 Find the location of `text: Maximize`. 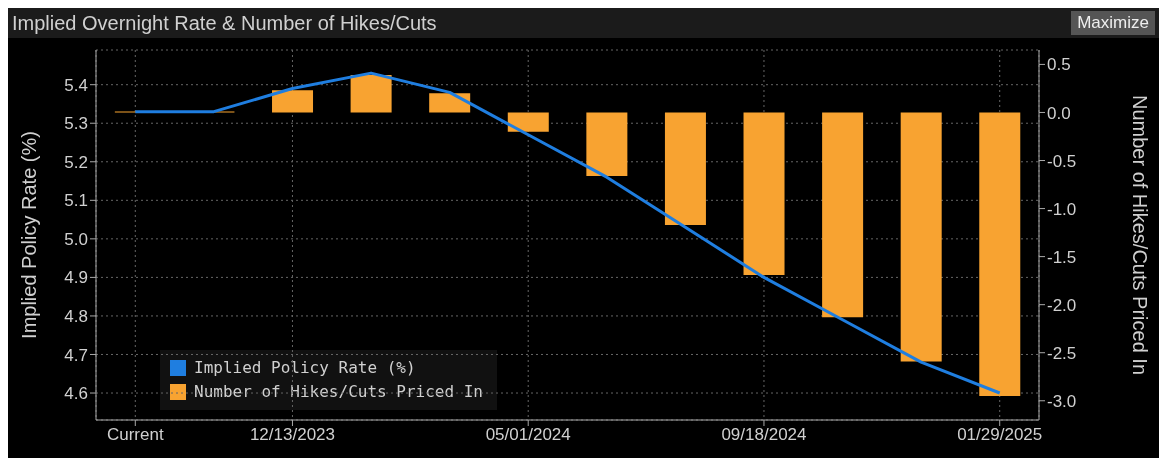

text: Maximize is located at coordinates (1113, 23).